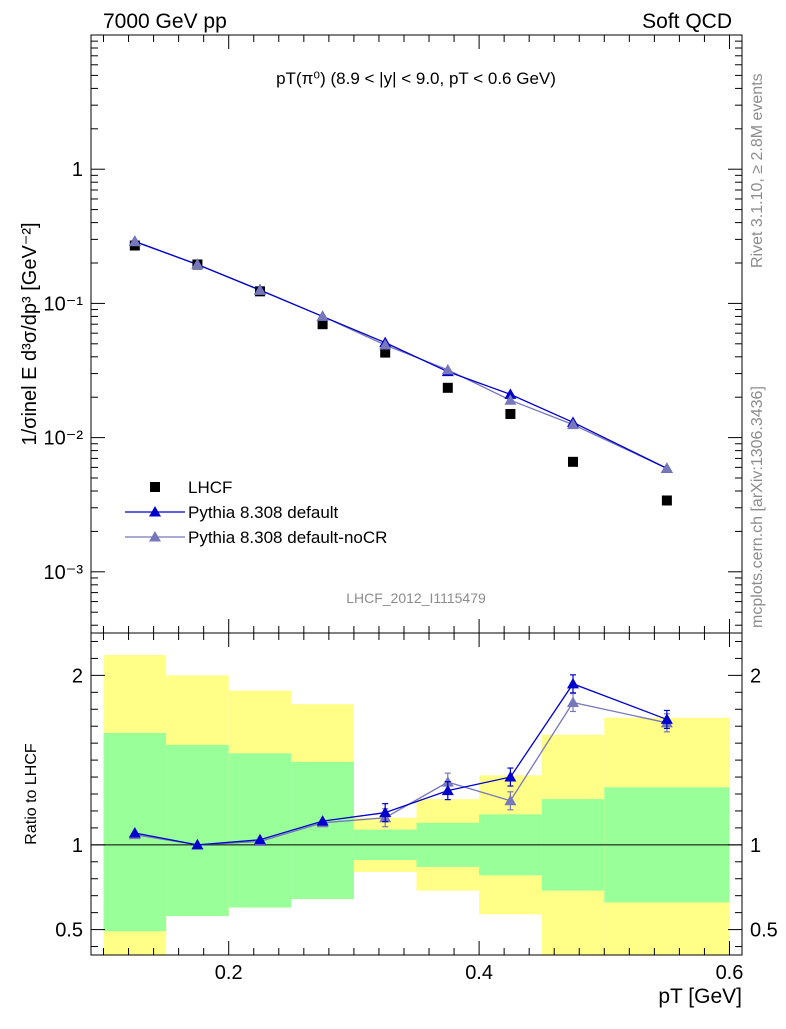 The image size is (786, 1029). What do you see at coordinates (757, 507) in the screenshot?
I see `mcplots-label: mcplots.cern.ch [arXiv:1306.3436]` at bounding box center [757, 507].